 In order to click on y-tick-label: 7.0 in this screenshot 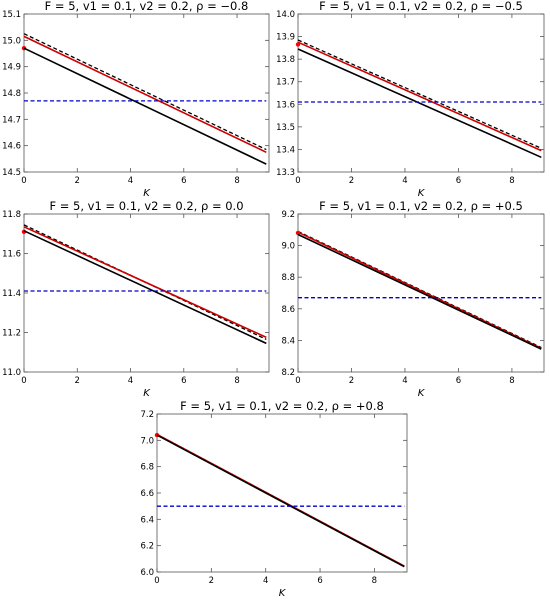, I will do `click(147, 441)`.